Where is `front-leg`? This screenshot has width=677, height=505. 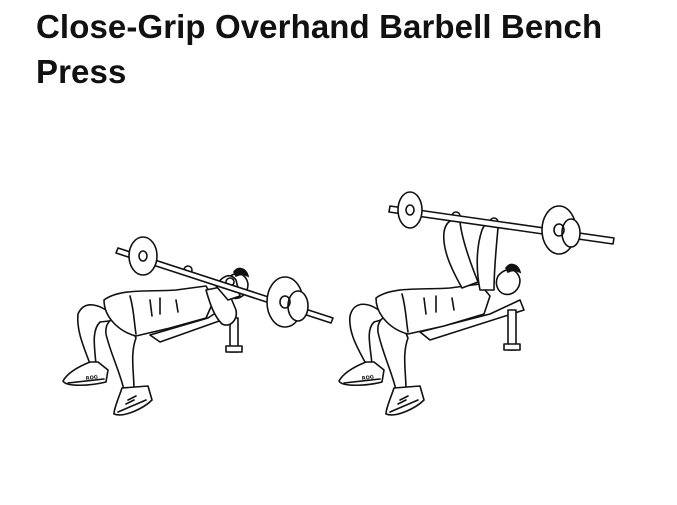
front-leg is located at coordinates (401, 365).